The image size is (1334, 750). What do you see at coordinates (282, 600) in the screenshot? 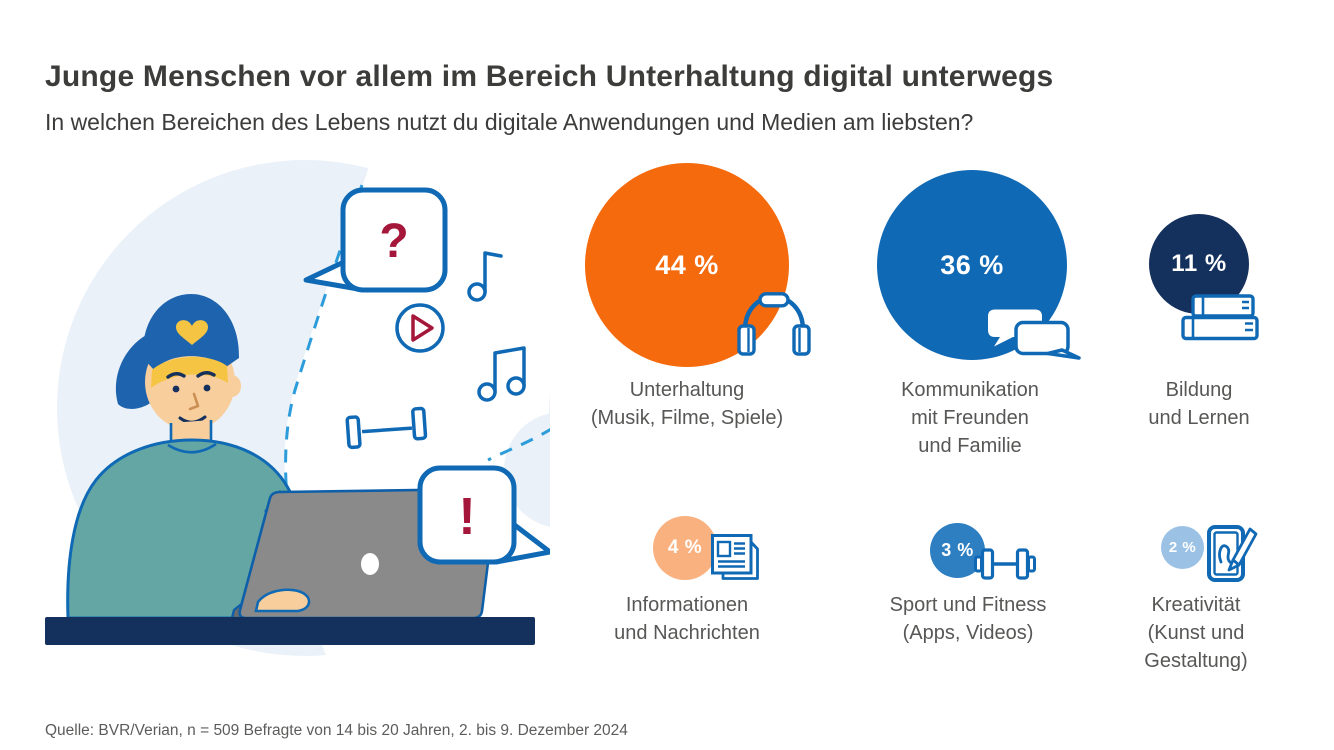
I see `hand` at bounding box center [282, 600].